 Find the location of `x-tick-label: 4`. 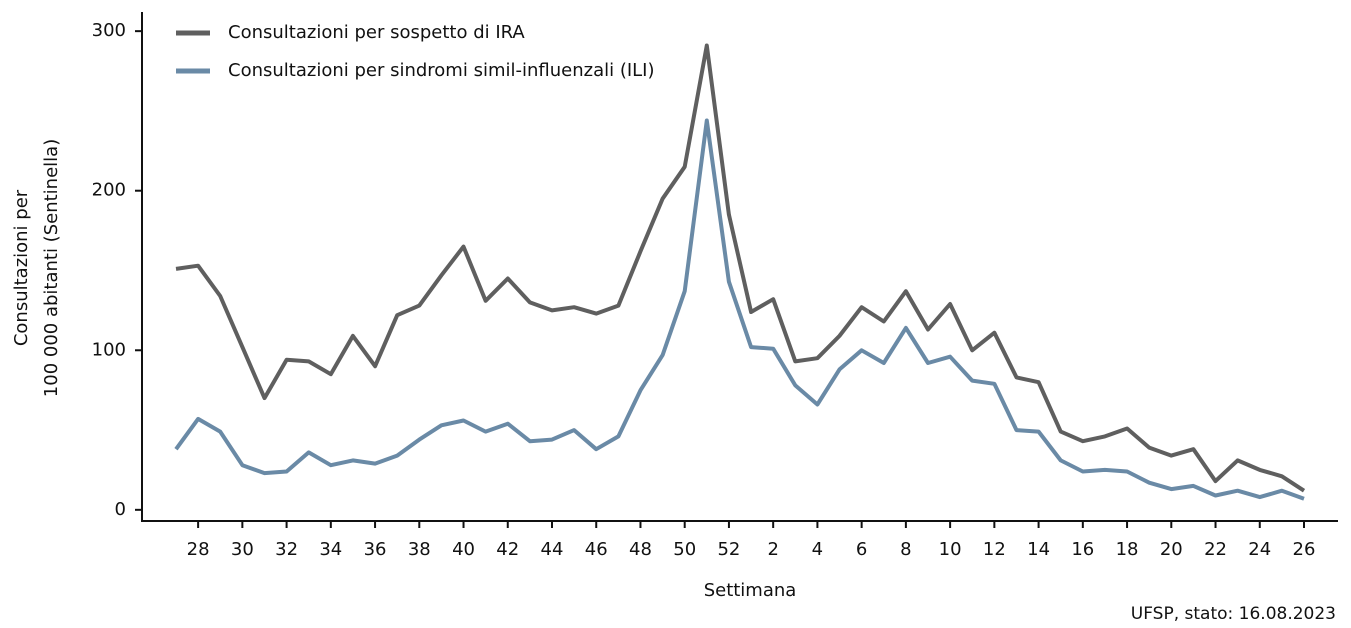

x-tick-label: 4 is located at coordinates (817, 549).